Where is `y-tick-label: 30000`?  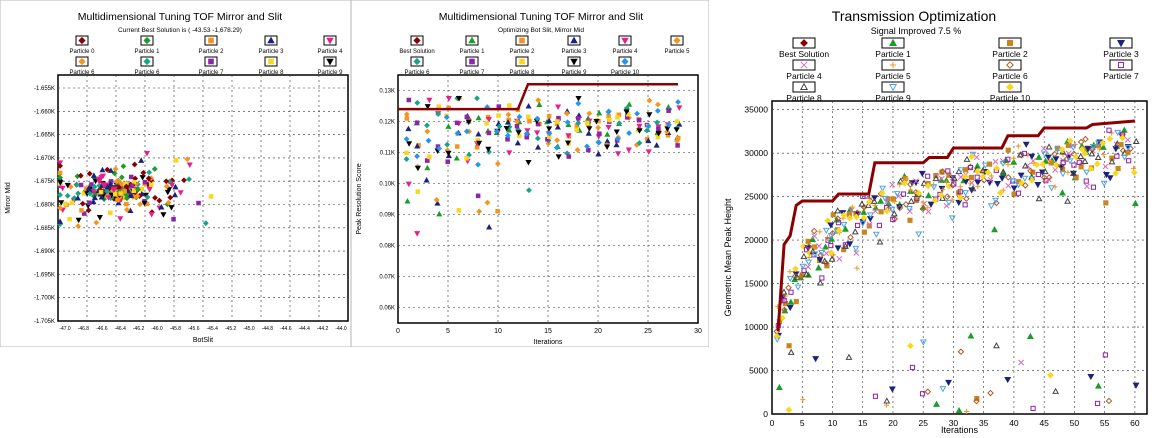 y-tick-label: 30000 is located at coordinates (756, 153).